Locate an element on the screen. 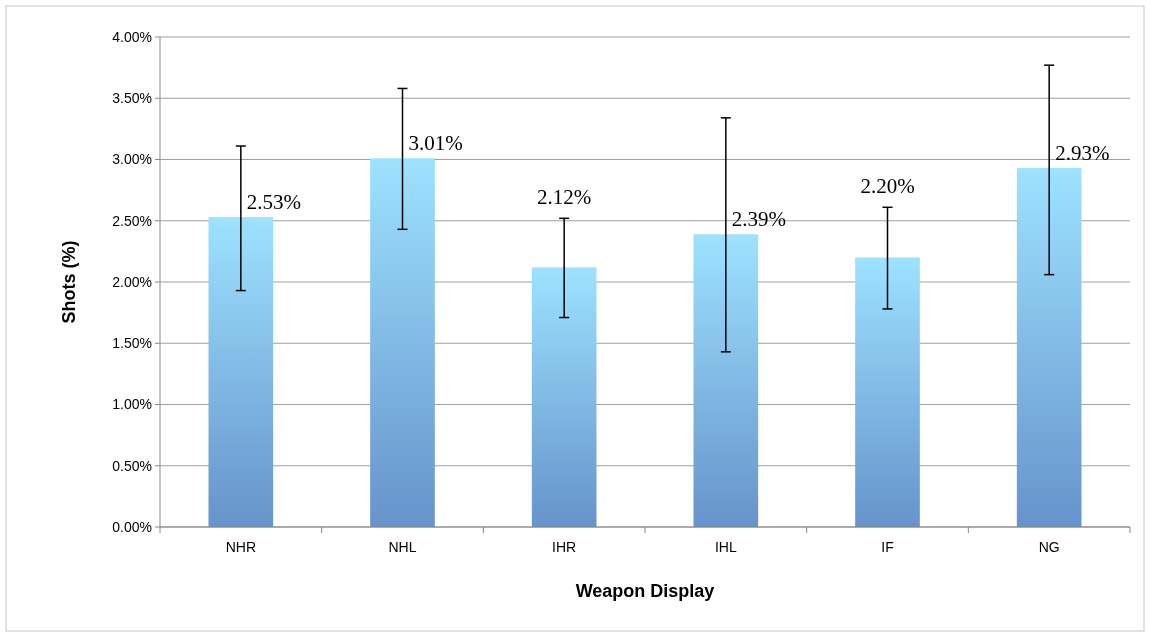 The width and height of the screenshot is (1150, 637). y-axis-title: Shots (%) is located at coordinates (69, 282).